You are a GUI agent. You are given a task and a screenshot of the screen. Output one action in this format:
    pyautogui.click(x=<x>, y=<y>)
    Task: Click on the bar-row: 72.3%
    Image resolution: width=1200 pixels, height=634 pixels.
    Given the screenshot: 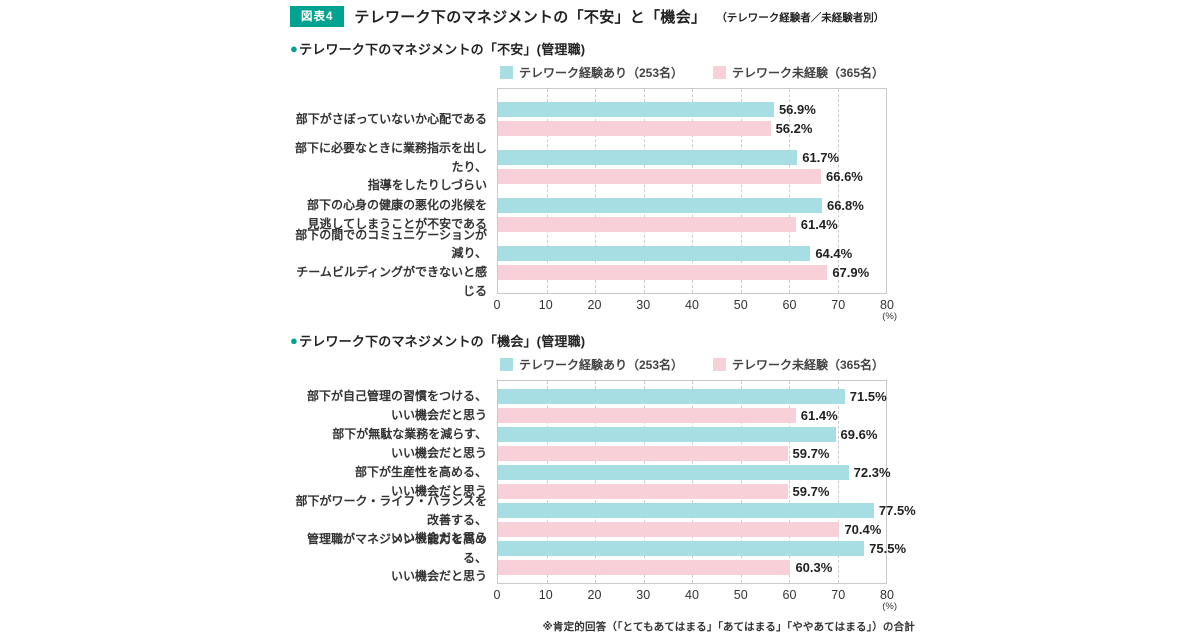 What is the action you would take?
    pyautogui.click(x=694, y=472)
    